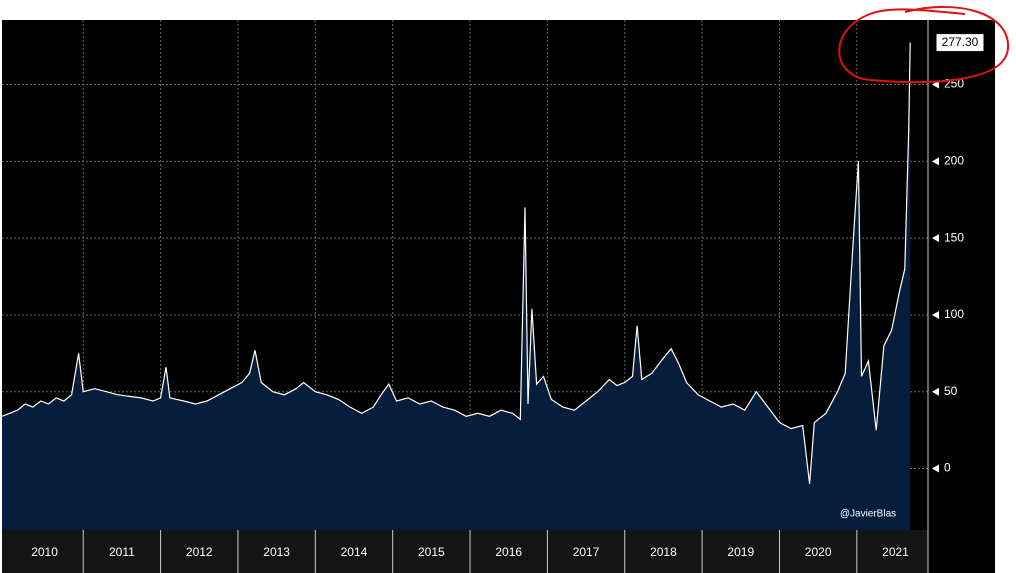  Describe the element at coordinates (44, 552) in the screenshot. I see `x-tick-label: 2010` at that location.